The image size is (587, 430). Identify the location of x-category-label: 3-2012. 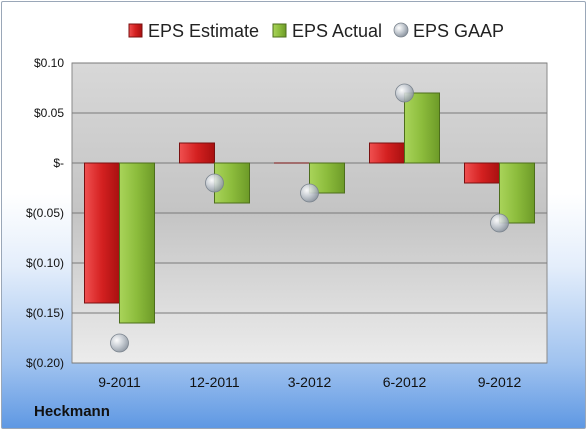
(310, 382).